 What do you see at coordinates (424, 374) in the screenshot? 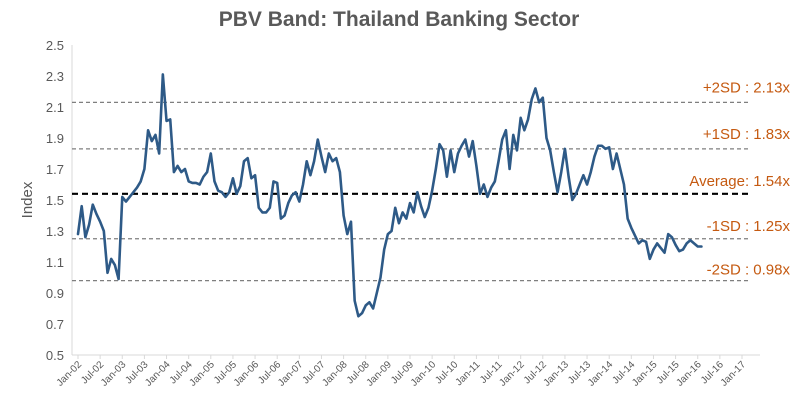
I see `x-tick-label: Jan-10` at bounding box center [424, 374].